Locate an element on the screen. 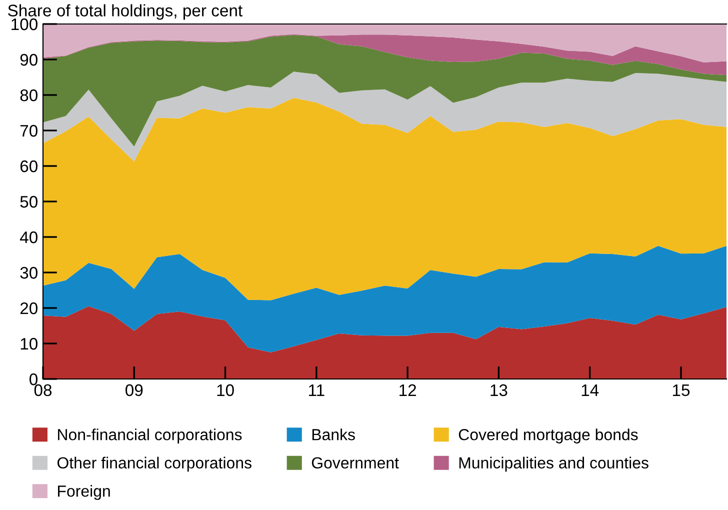 This screenshot has height=510, width=728. x-tick-label: 13 is located at coordinates (499, 390).